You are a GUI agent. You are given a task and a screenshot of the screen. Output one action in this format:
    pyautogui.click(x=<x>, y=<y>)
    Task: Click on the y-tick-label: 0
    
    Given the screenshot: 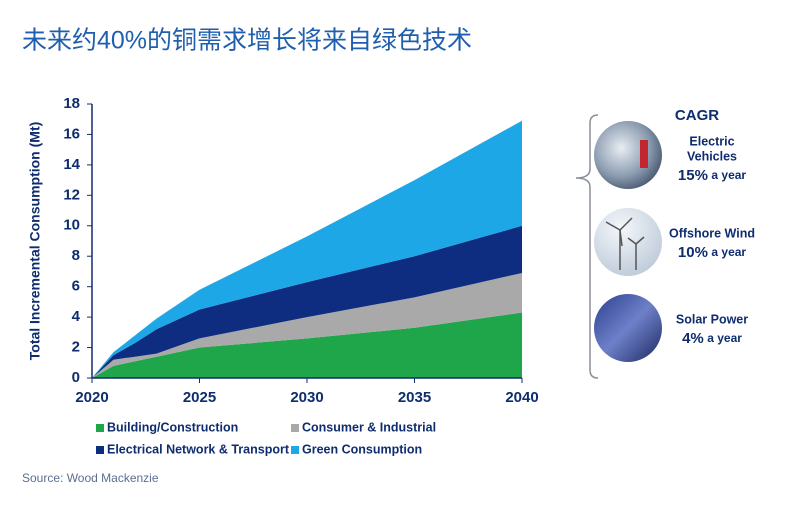 What is the action you would take?
    pyautogui.click(x=76, y=377)
    